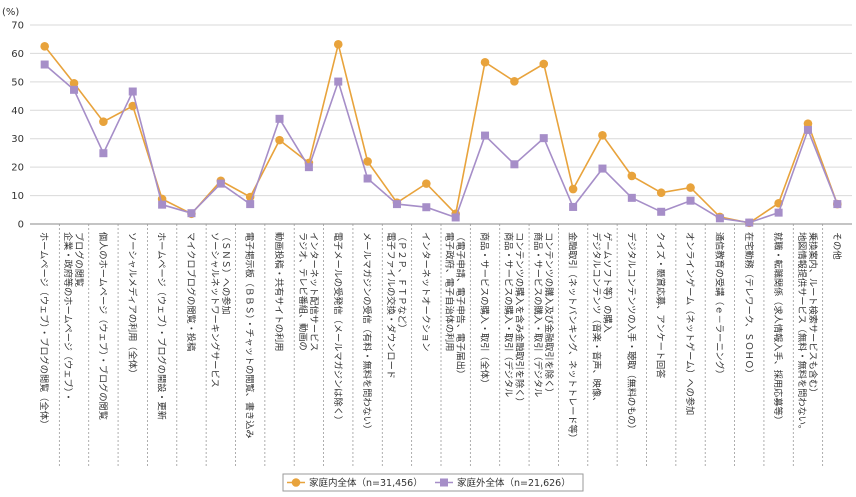 Image resolution: width=856 pixels, height=497 pixels. Describe the element at coordinates (367, 333) in the screenshot. I see `category-label: メールマガジンの受信（有料・無料を問わない）` at that location.